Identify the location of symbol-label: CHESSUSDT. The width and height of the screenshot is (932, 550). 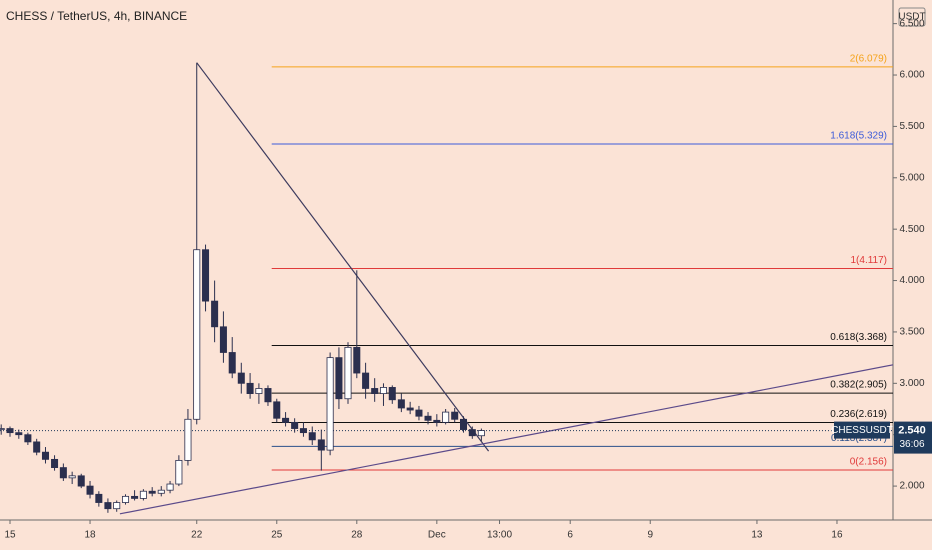
(862, 430).